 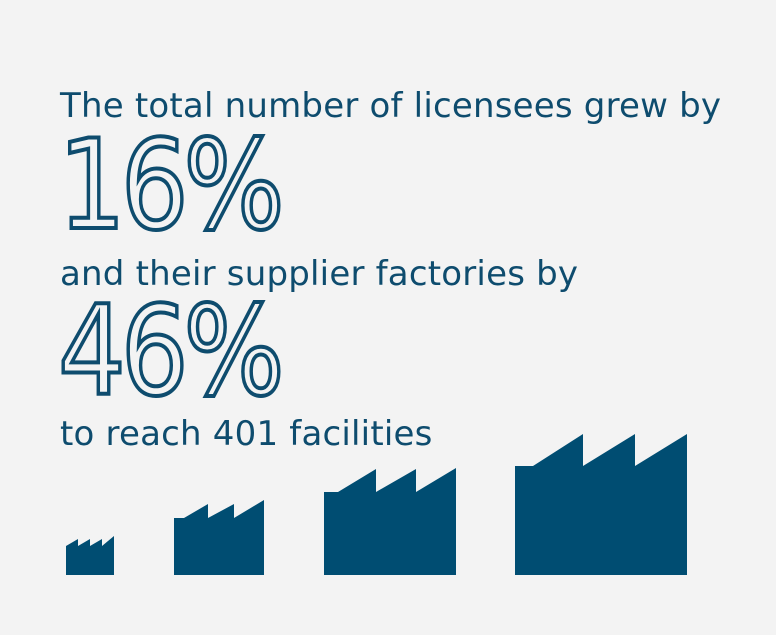 What do you see at coordinates (171, 186) in the screenshot?
I see `licensees-growth-value: 16%` at bounding box center [171, 186].